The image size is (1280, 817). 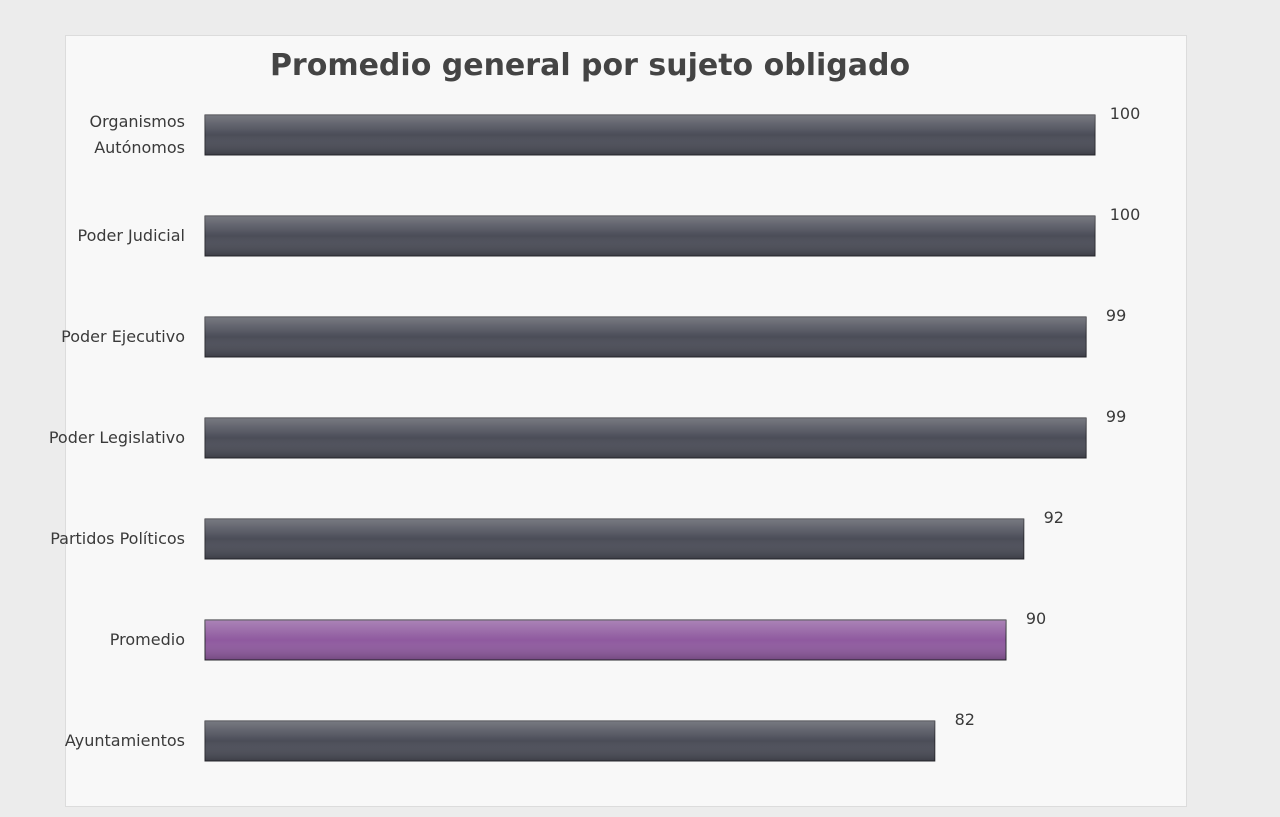 I want to click on y-tick-label: Promedio, so click(x=147, y=639).